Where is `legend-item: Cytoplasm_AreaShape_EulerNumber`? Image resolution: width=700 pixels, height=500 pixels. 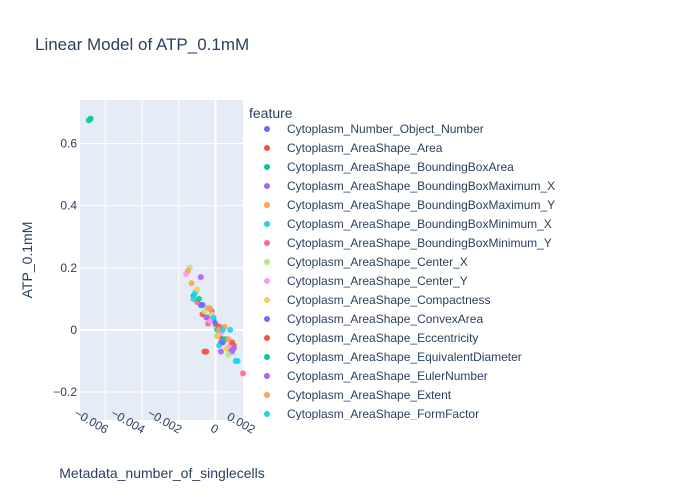 legend-item: Cytoplasm_AreaShape_EulerNumber is located at coordinates (376, 376).